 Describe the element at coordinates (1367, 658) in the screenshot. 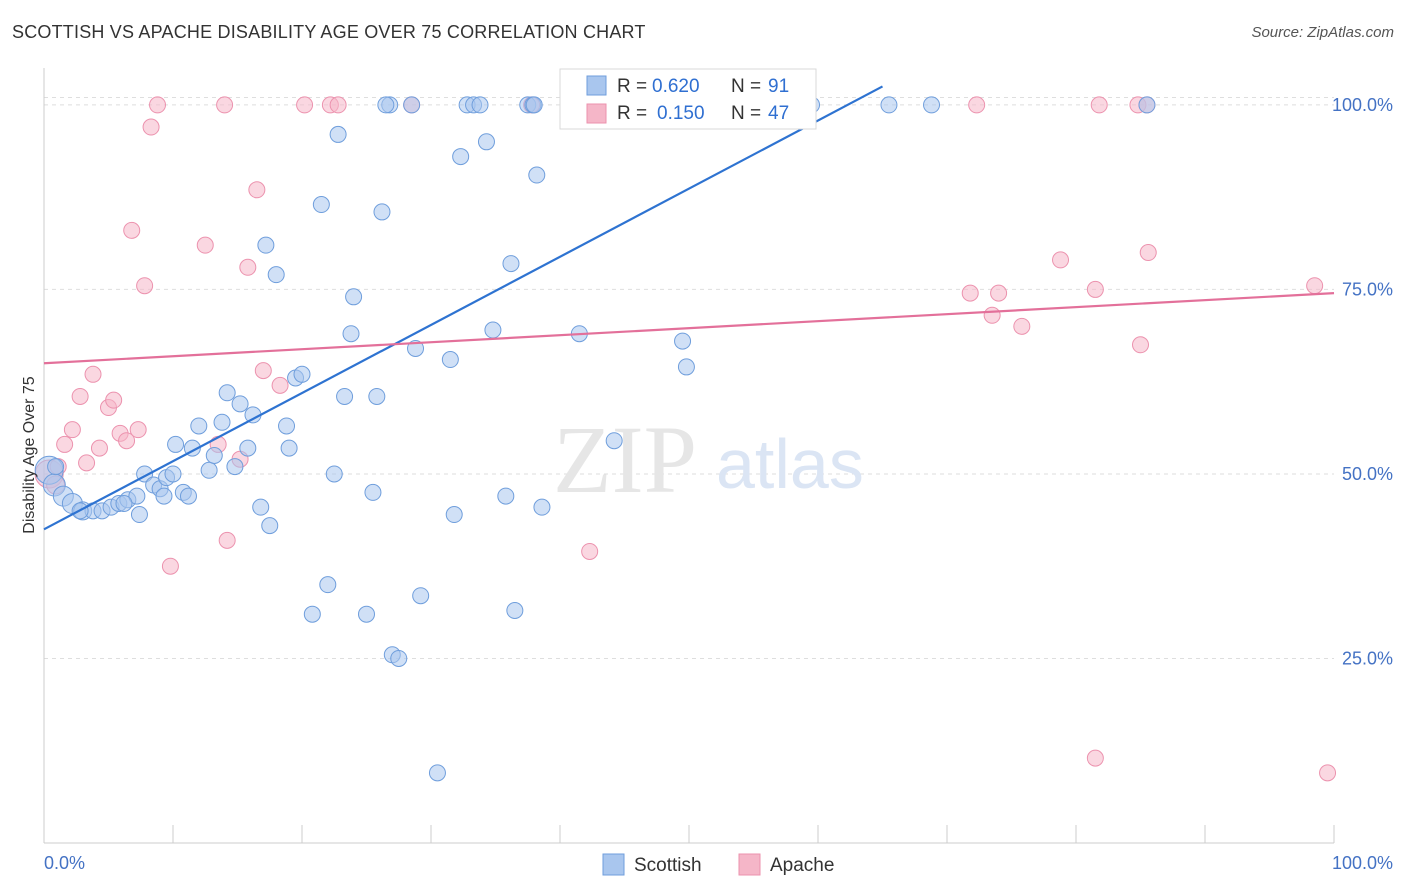

I see `y-tick-label-25: 25.0%` at that location.